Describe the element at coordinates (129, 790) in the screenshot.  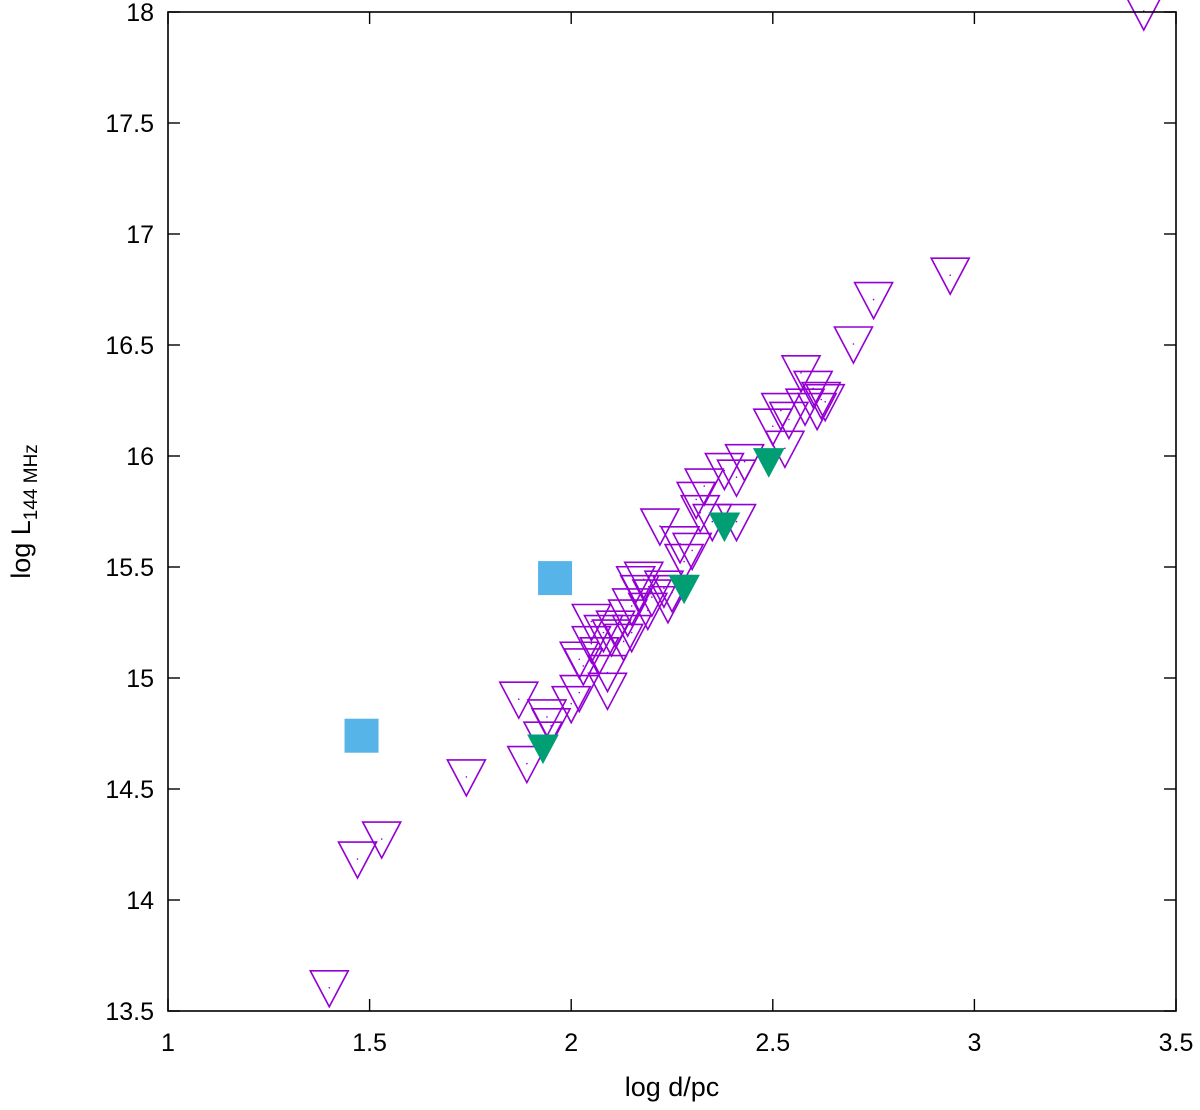
I see `y-tick-label: 14.5` at that location.